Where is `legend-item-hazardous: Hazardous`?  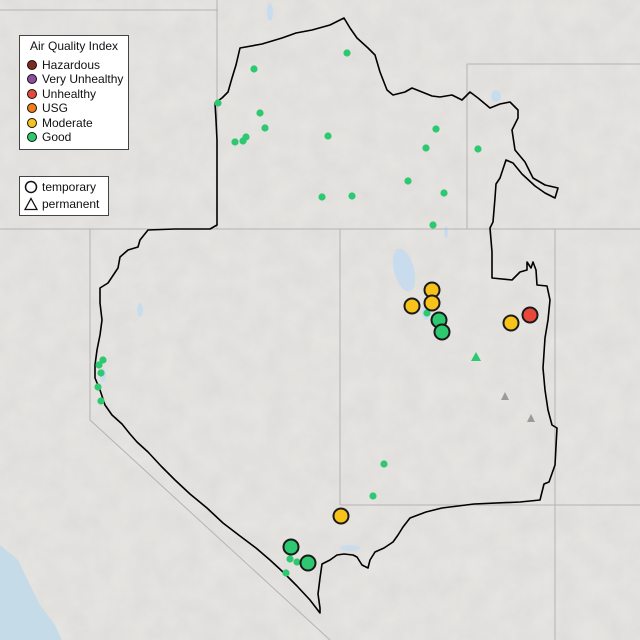
legend-item-hazardous: Hazardous is located at coordinates (63, 65).